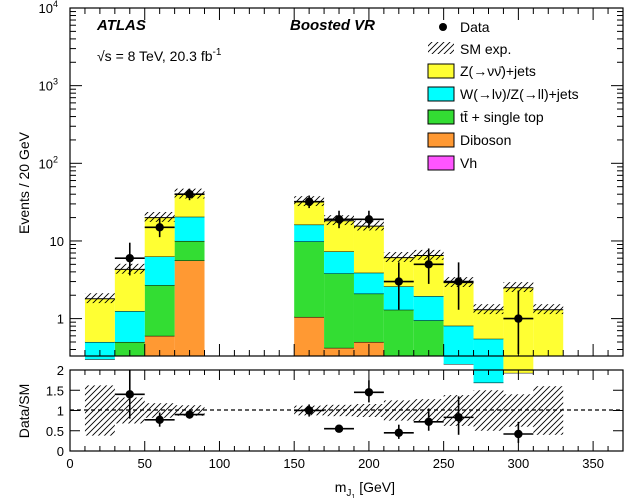 The image size is (631, 498). What do you see at coordinates (502, 117) in the screenshot?
I see `legend-ttbar-label: tt̄ + single top` at bounding box center [502, 117].